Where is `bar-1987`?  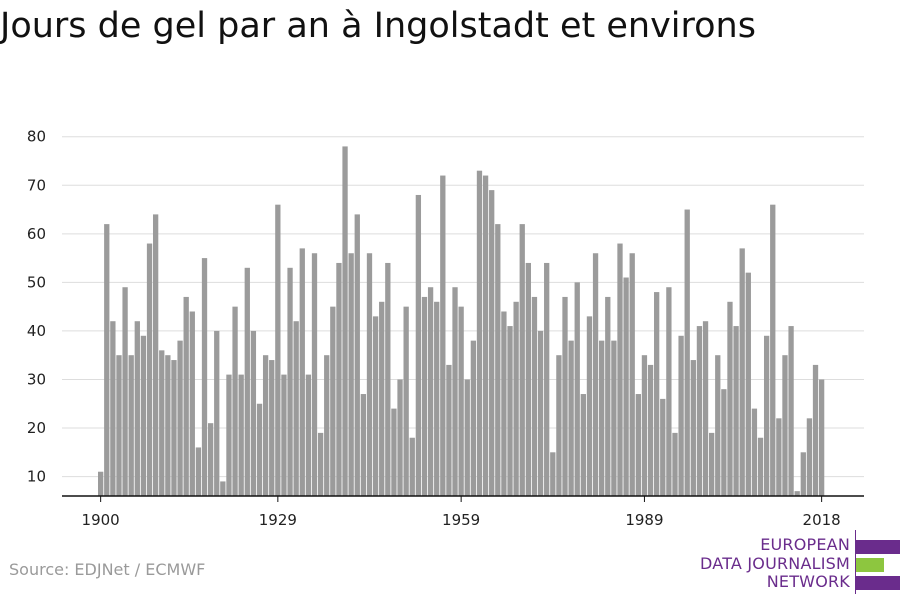 bar-1987 is located at coordinates (632, 374).